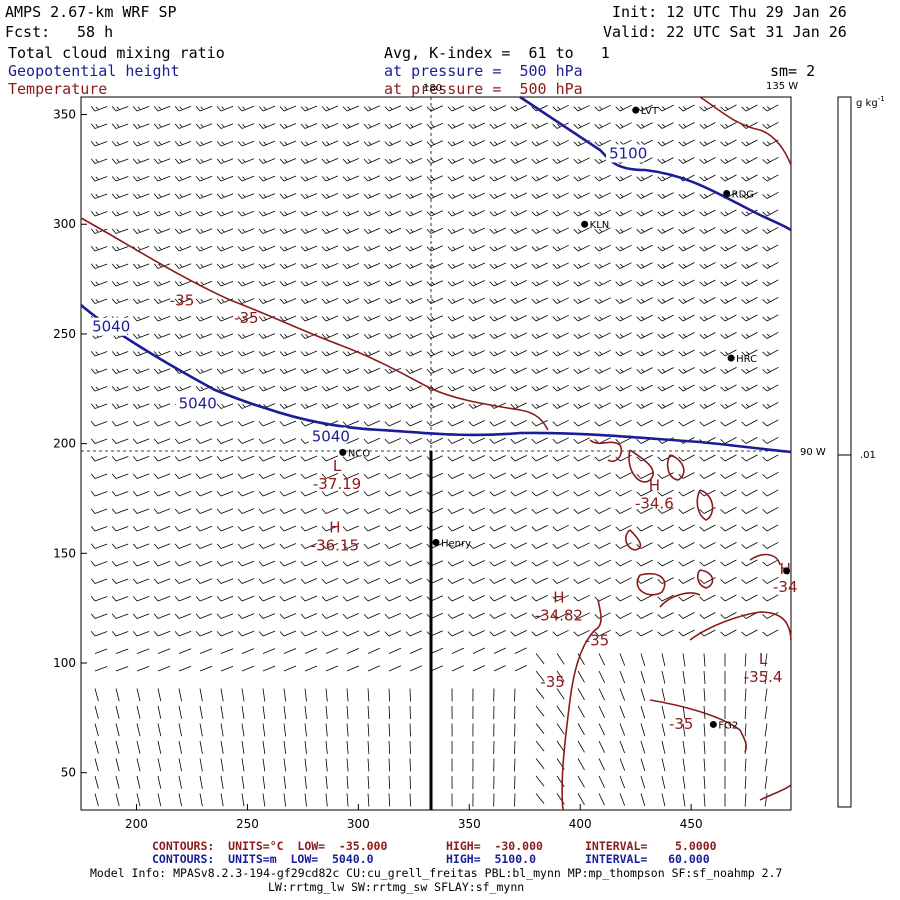 The height and width of the screenshot is (900, 900). Describe the element at coordinates (793, 71) in the screenshot. I see `smoothing: sm= 2` at that location.